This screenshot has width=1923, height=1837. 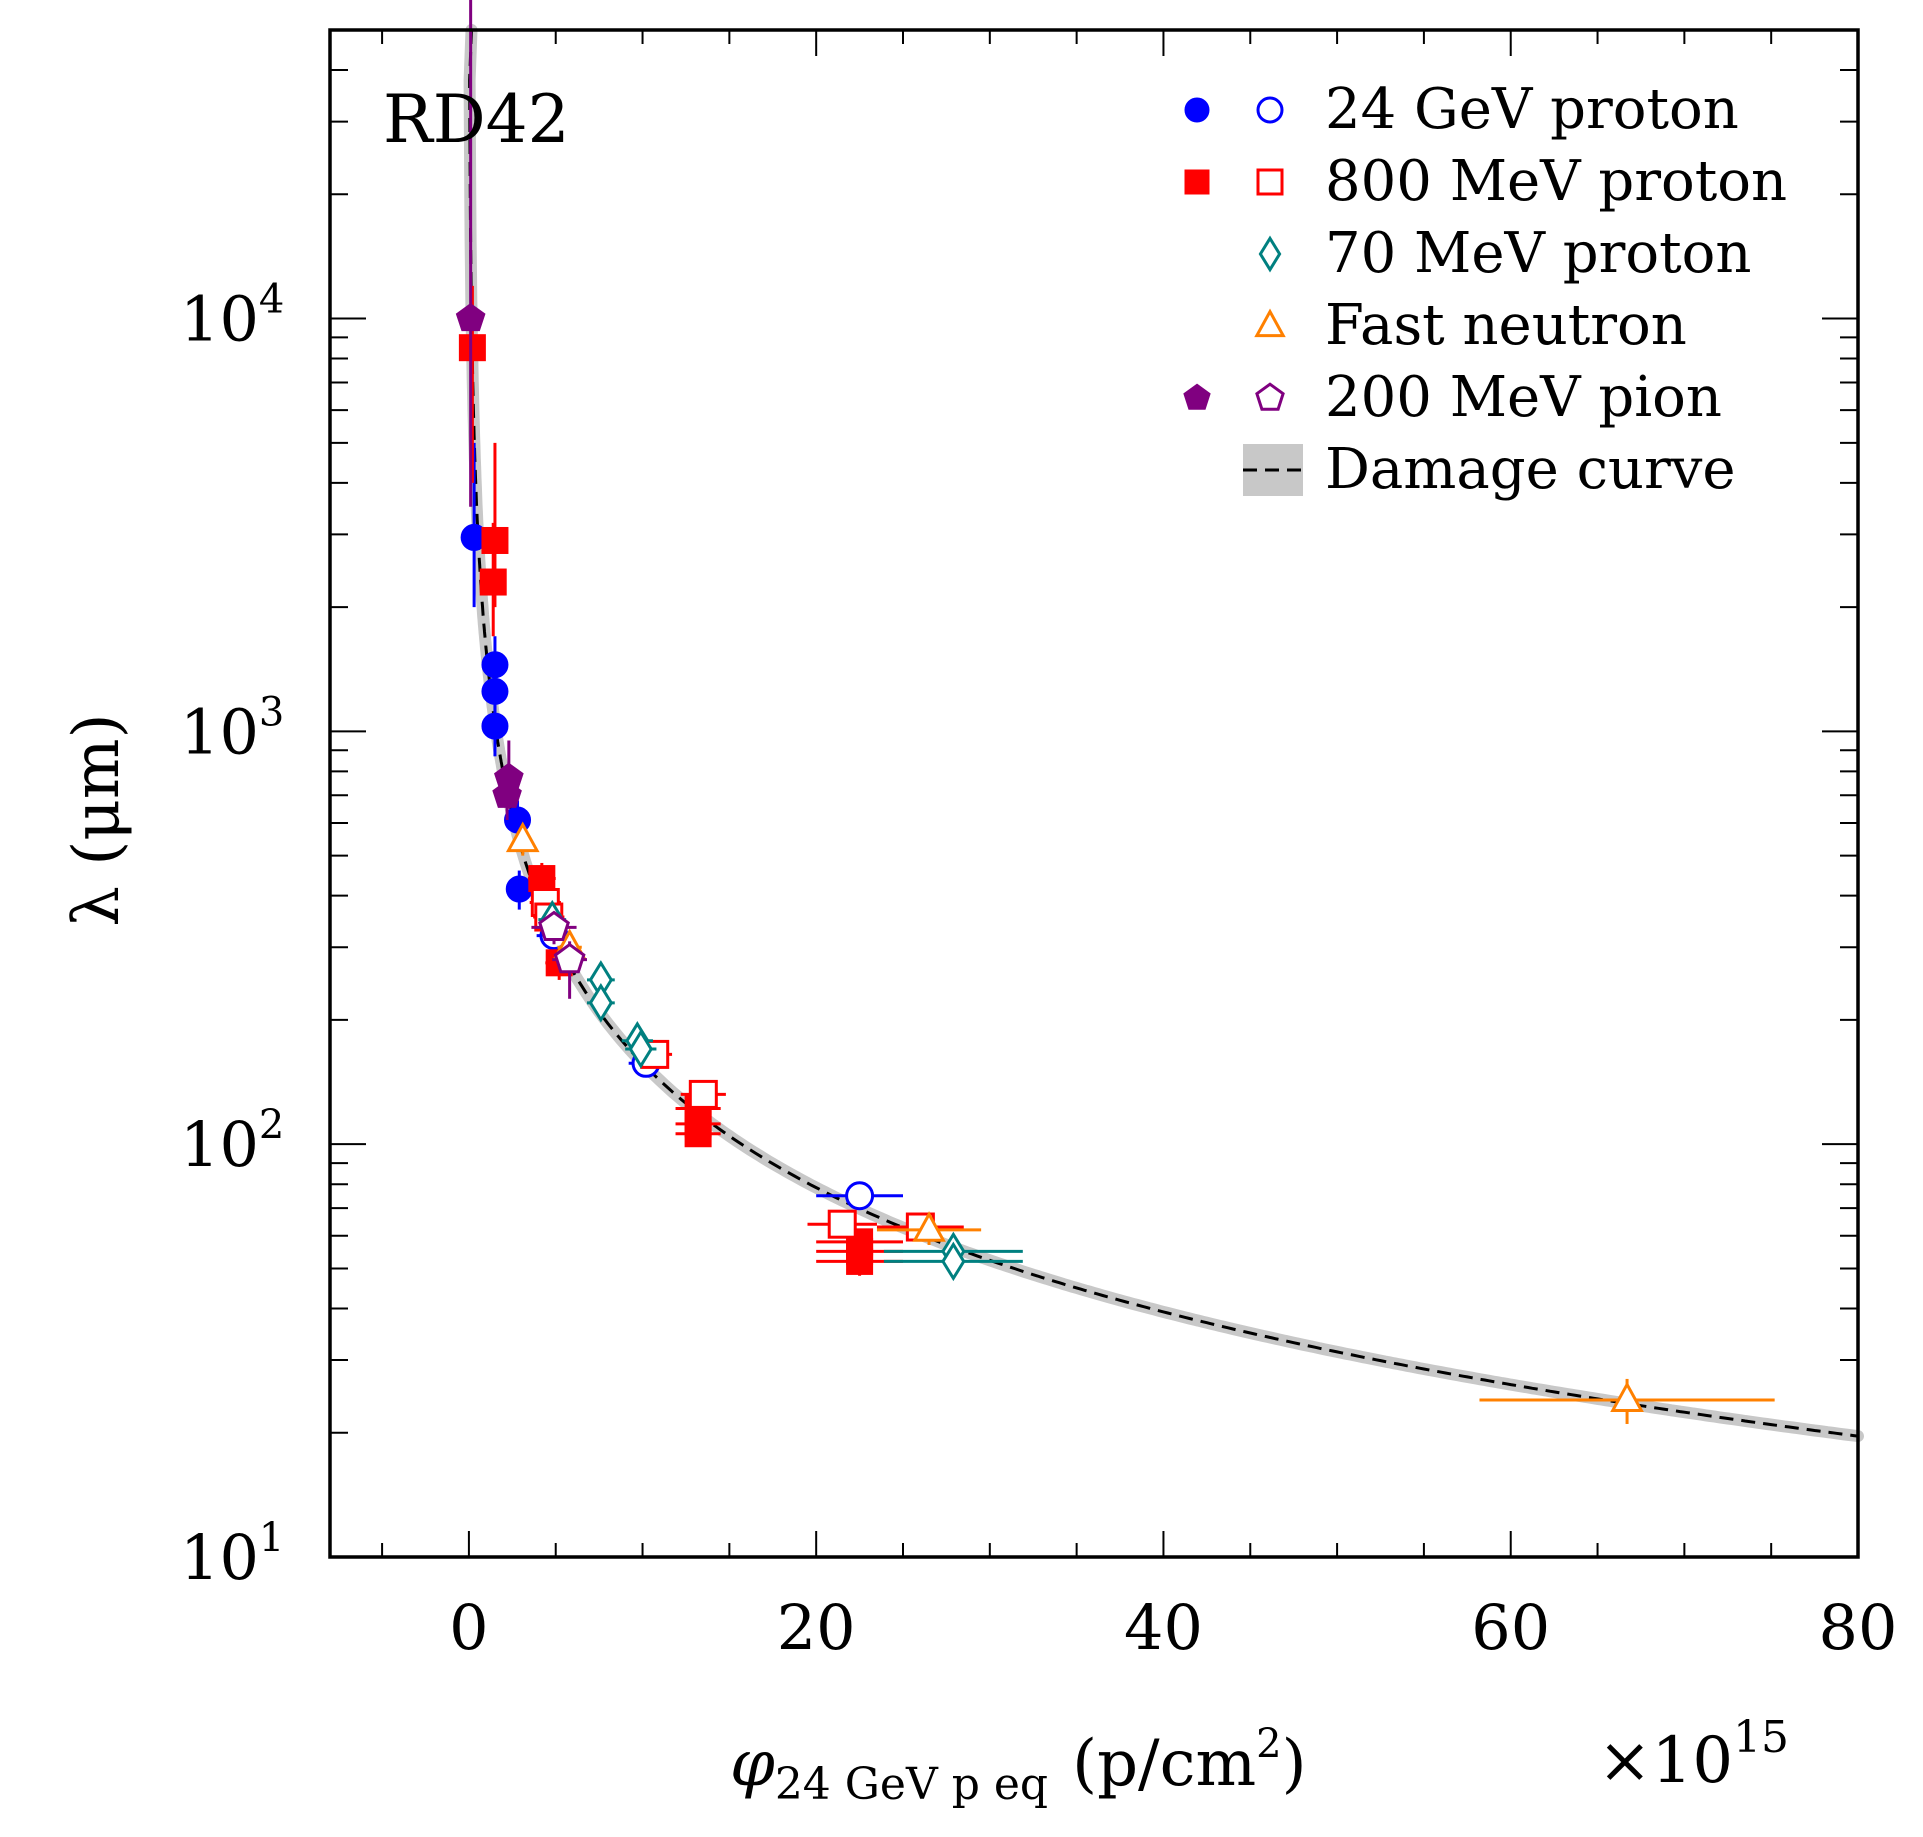 What do you see at coordinates (1665, 1761) in the screenshot?
I see `x-axis-multiplier-base: ×10` at bounding box center [1665, 1761].